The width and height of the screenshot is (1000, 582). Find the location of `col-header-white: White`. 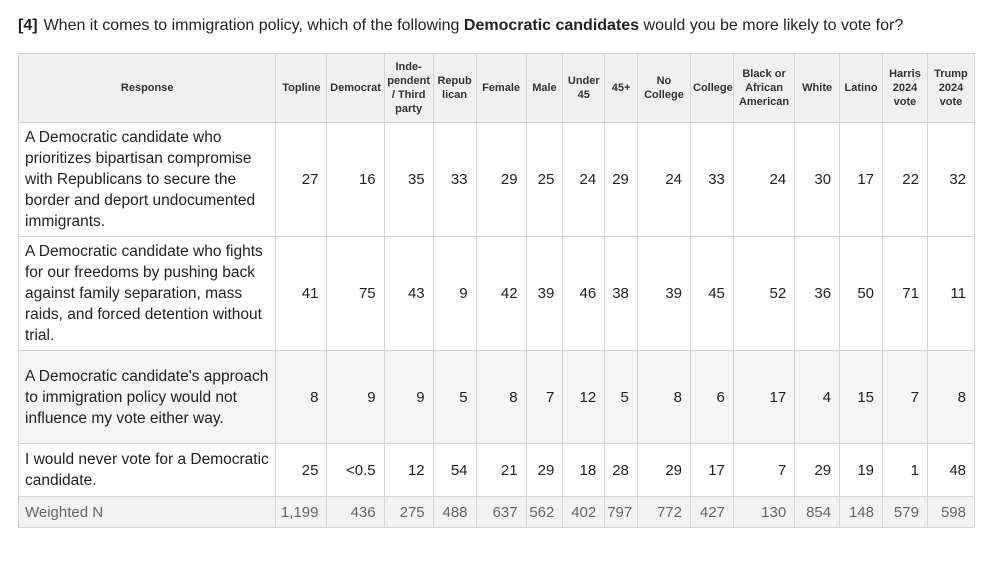

col-header-white: White is located at coordinates (817, 88).